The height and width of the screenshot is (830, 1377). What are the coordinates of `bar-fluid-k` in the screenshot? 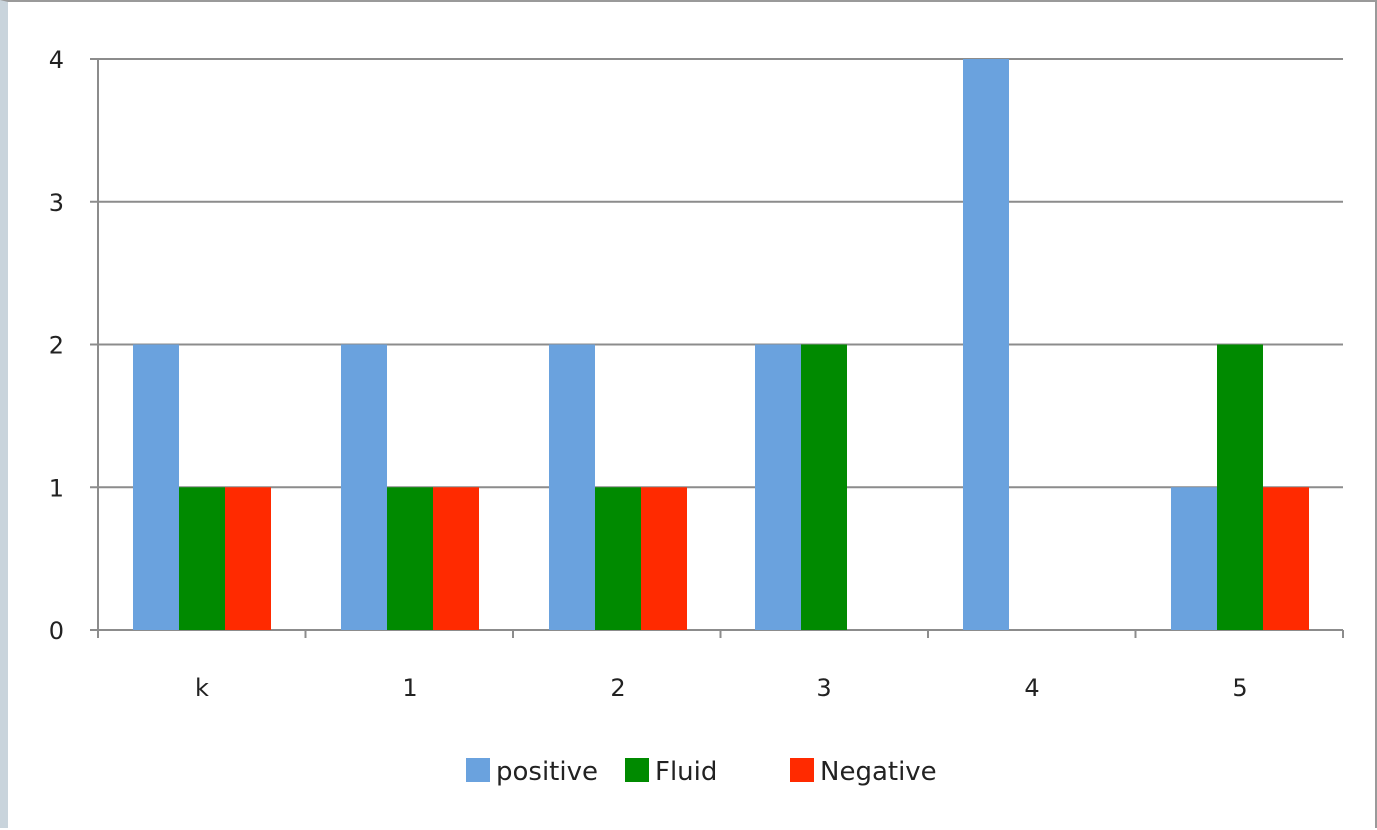 It's located at (202, 558).